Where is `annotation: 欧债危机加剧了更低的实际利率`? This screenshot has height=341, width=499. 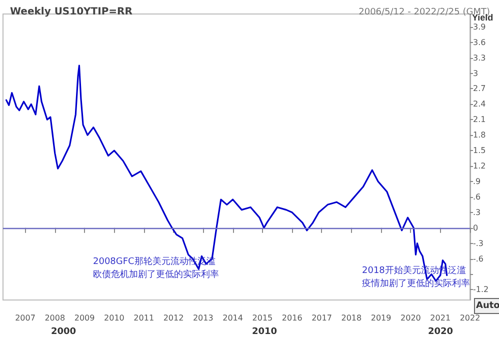 annotation: 欧债危机加剧了更低的实际利率 is located at coordinates (156, 274).